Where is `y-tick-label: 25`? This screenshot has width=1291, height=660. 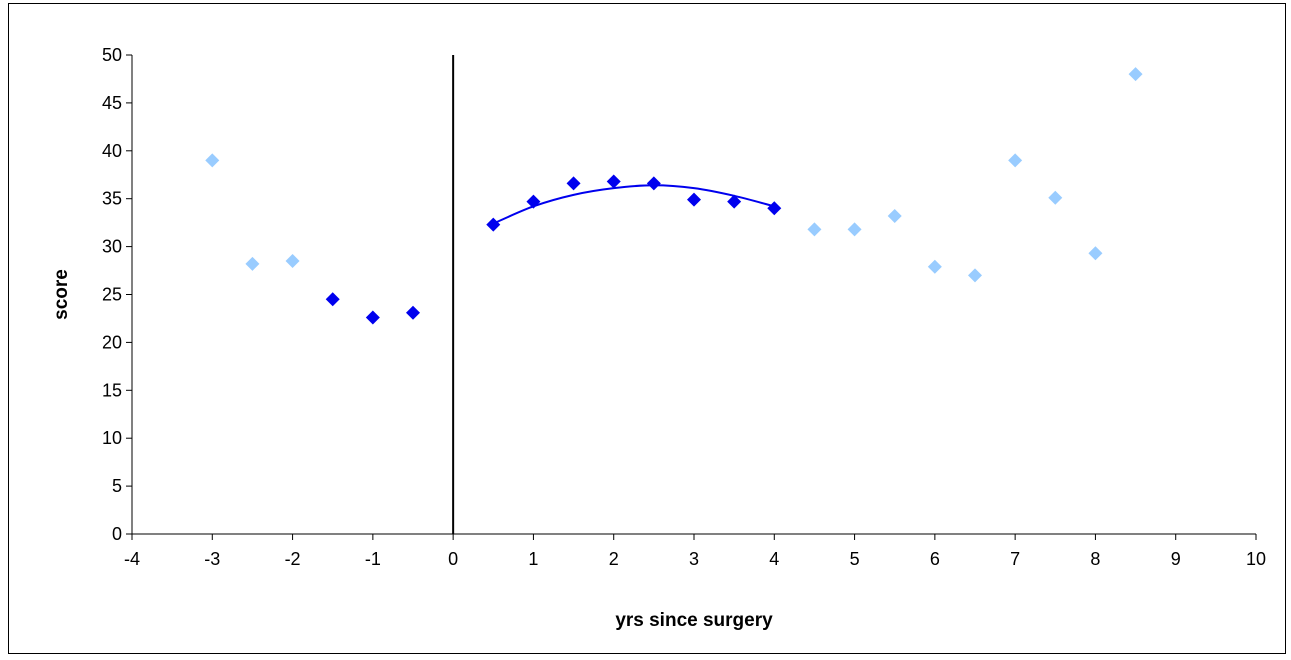 y-tick-label: 25 is located at coordinates (112, 295).